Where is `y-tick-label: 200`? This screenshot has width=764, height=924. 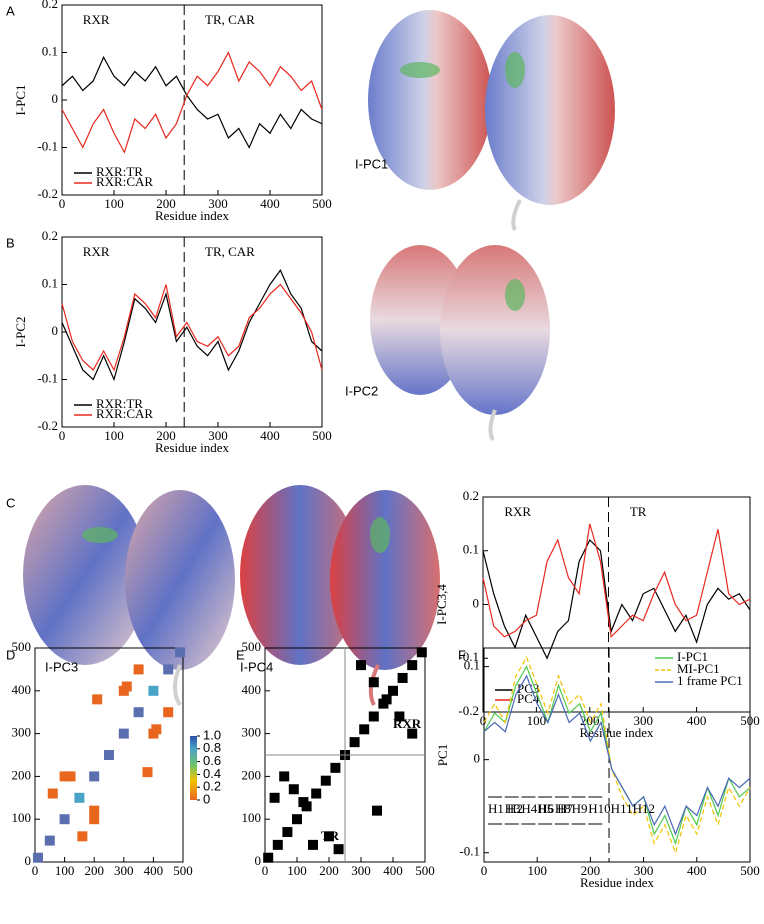 y-tick-label: 200 is located at coordinates (22, 774).